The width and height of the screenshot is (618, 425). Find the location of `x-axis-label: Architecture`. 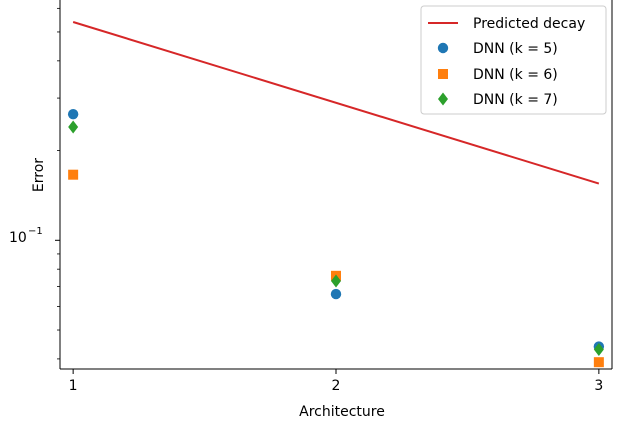

x-axis-label: Architecture is located at coordinates (342, 412).